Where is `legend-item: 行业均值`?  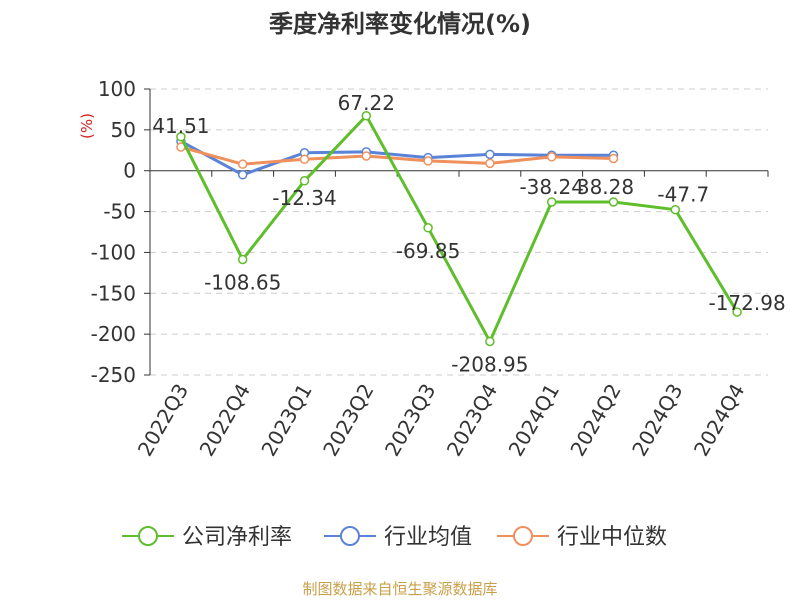 legend-item: 行业均值 is located at coordinates (398, 537).